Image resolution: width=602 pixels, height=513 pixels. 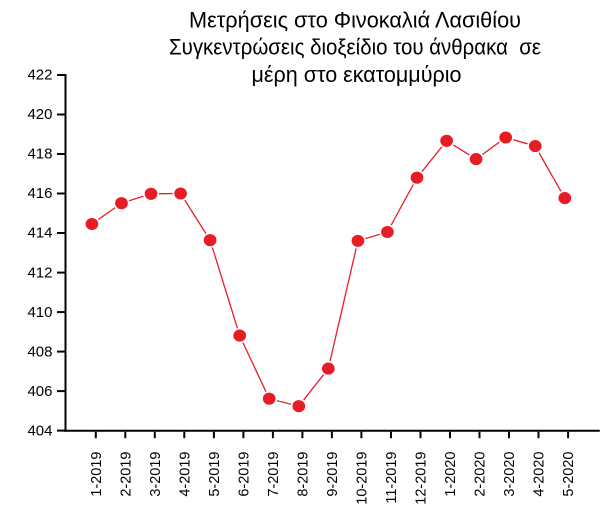 I want to click on svg-text: 8-2019, so click(x=303, y=474).